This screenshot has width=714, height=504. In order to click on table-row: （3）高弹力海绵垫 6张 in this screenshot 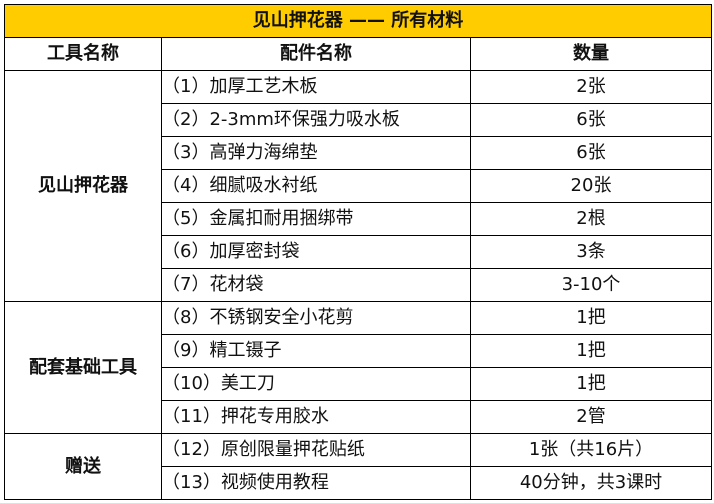, I will do `click(358, 153)`.